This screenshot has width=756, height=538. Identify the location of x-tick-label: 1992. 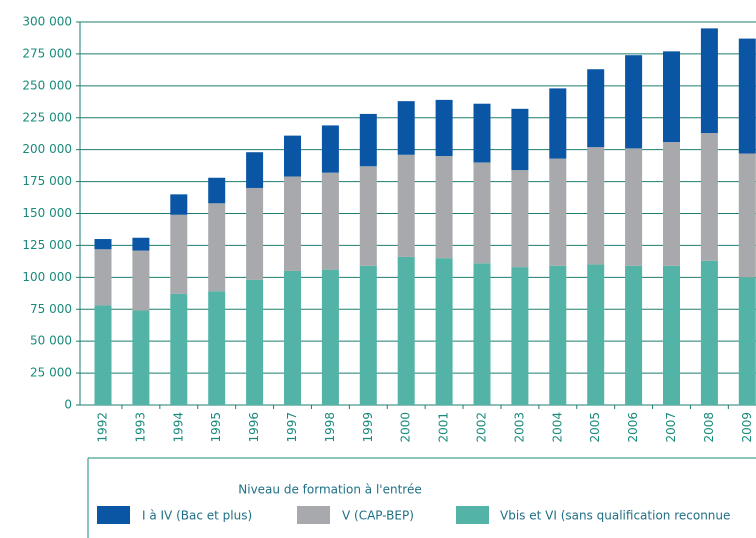
(103, 427).